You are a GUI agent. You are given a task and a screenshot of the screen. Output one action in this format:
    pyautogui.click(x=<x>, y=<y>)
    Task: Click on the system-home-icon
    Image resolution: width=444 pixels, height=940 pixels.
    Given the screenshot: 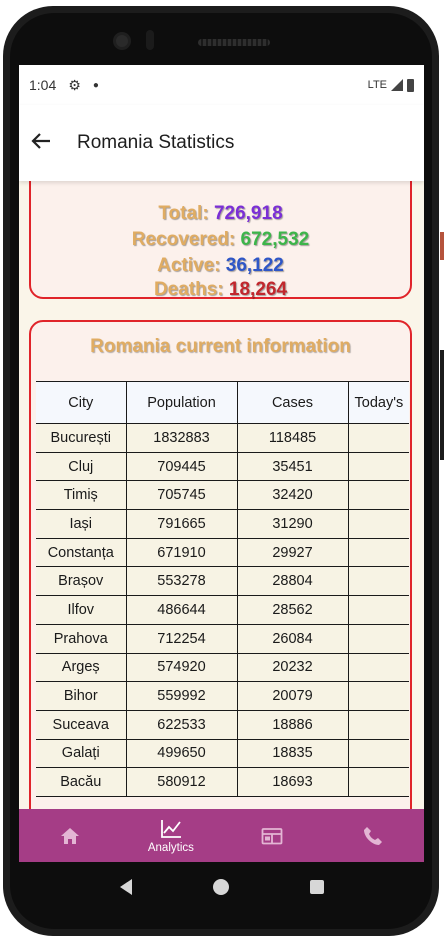 What is the action you would take?
    pyautogui.click(x=221, y=887)
    